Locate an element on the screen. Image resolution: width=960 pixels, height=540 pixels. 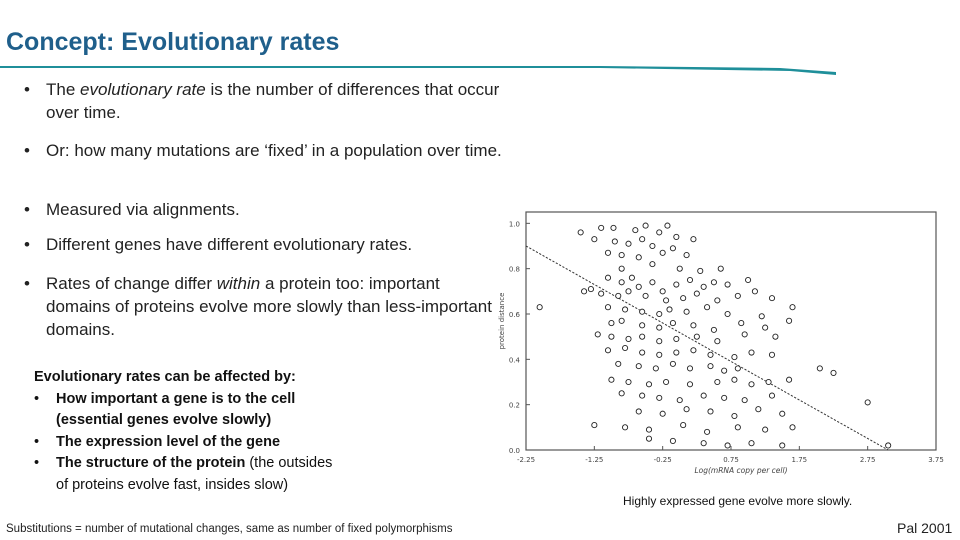
affects-item: • The expression level of the gene is located at coordinates (184, 443).